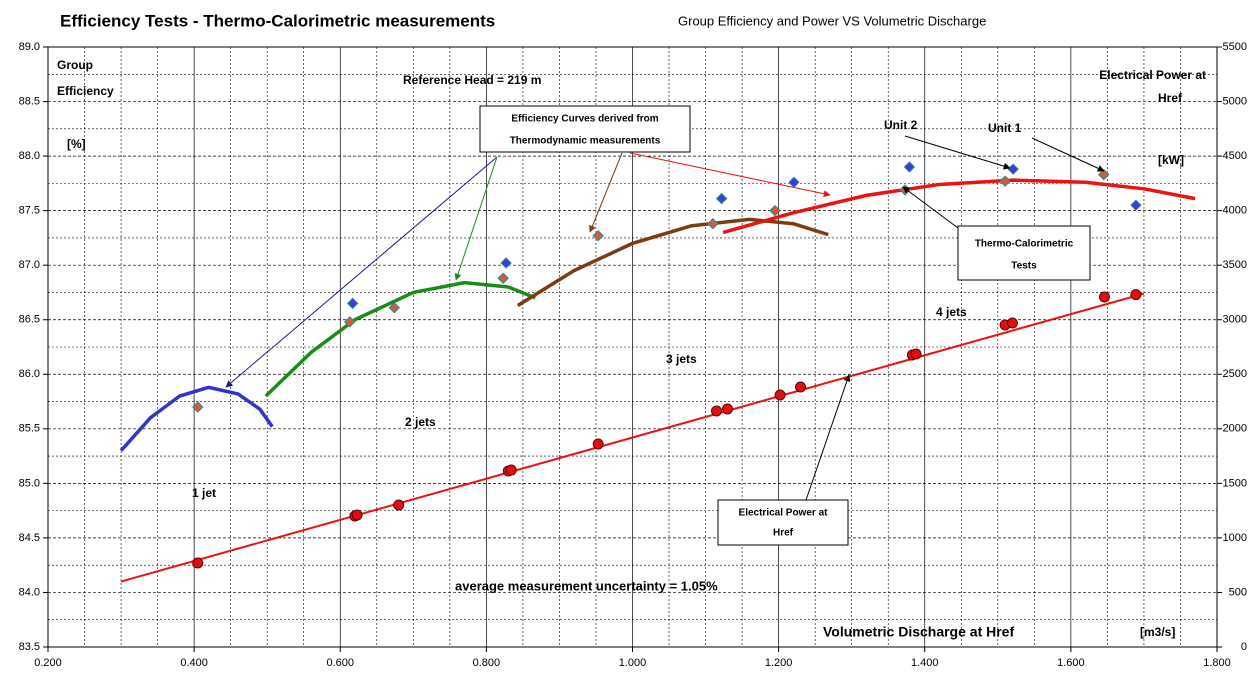 The height and width of the screenshot is (680, 1253). What do you see at coordinates (1244, 647) in the screenshot?
I see `y2-tick-label: 0` at bounding box center [1244, 647].